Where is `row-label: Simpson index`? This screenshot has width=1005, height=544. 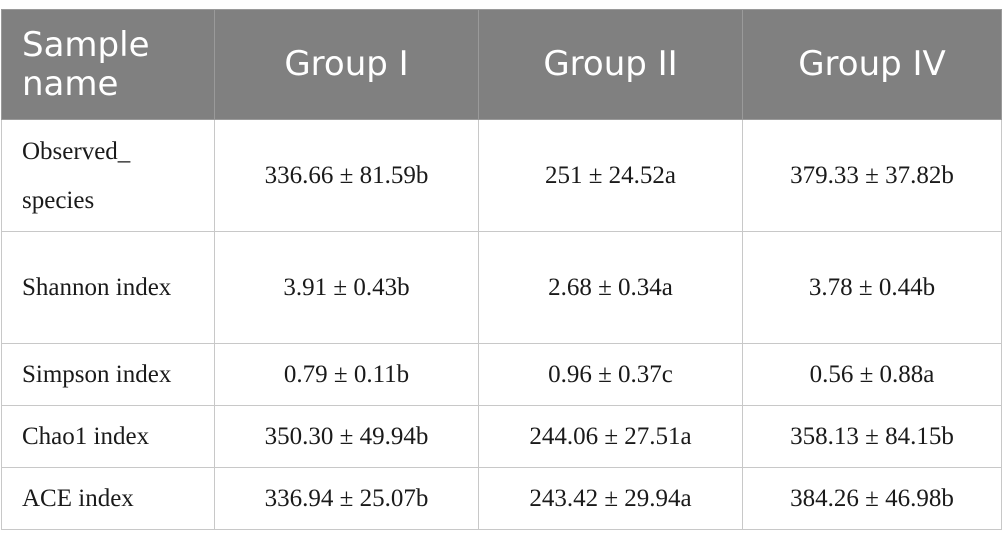 row-label: Simpson index is located at coordinates (108, 374).